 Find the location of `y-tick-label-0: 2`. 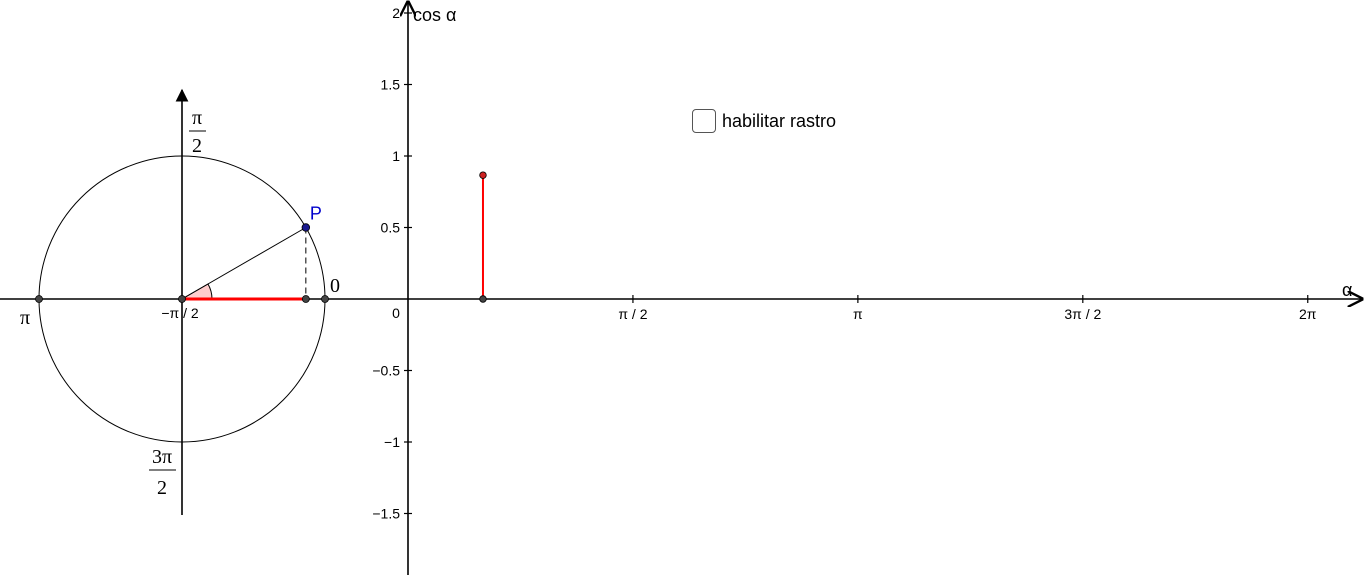

y-tick-label-0: 2 is located at coordinates (396, 13).